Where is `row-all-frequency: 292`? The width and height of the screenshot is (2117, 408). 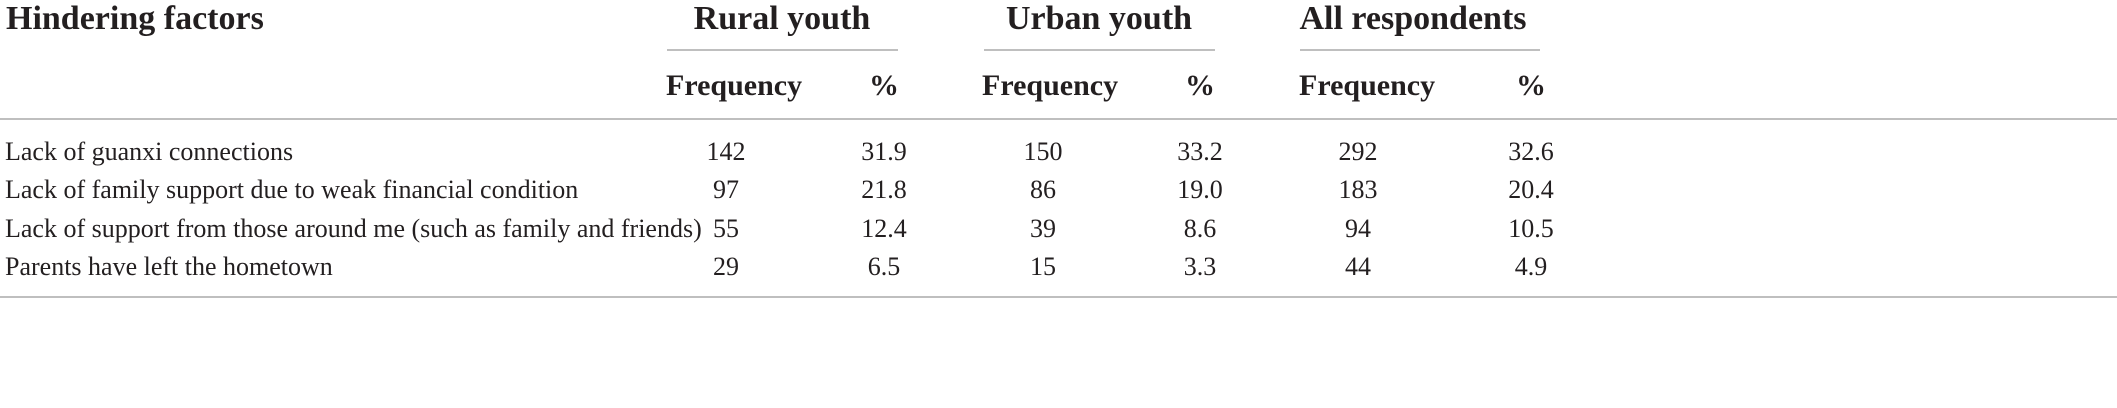 row-all-frequency: 292 is located at coordinates (1358, 151).